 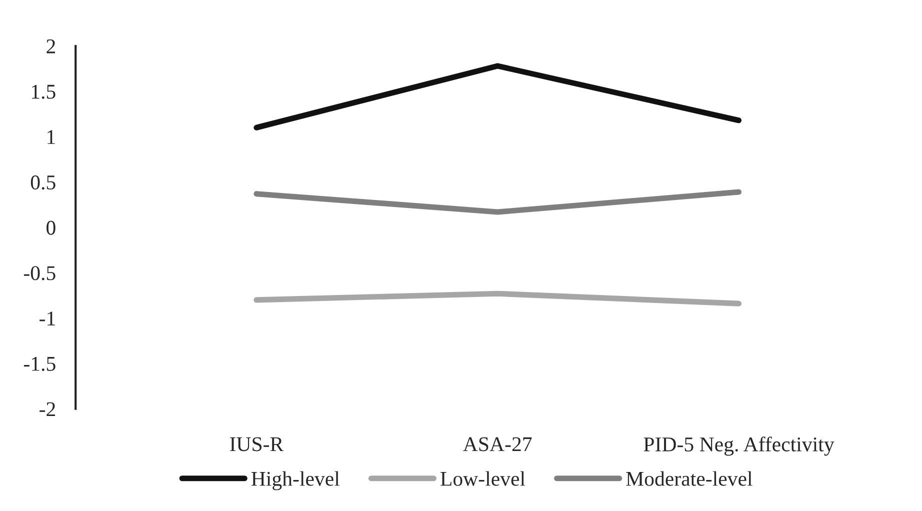 What do you see at coordinates (40, 273) in the screenshot?
I see `y-tick-label: -0.5` at bounding box center [40, 273].